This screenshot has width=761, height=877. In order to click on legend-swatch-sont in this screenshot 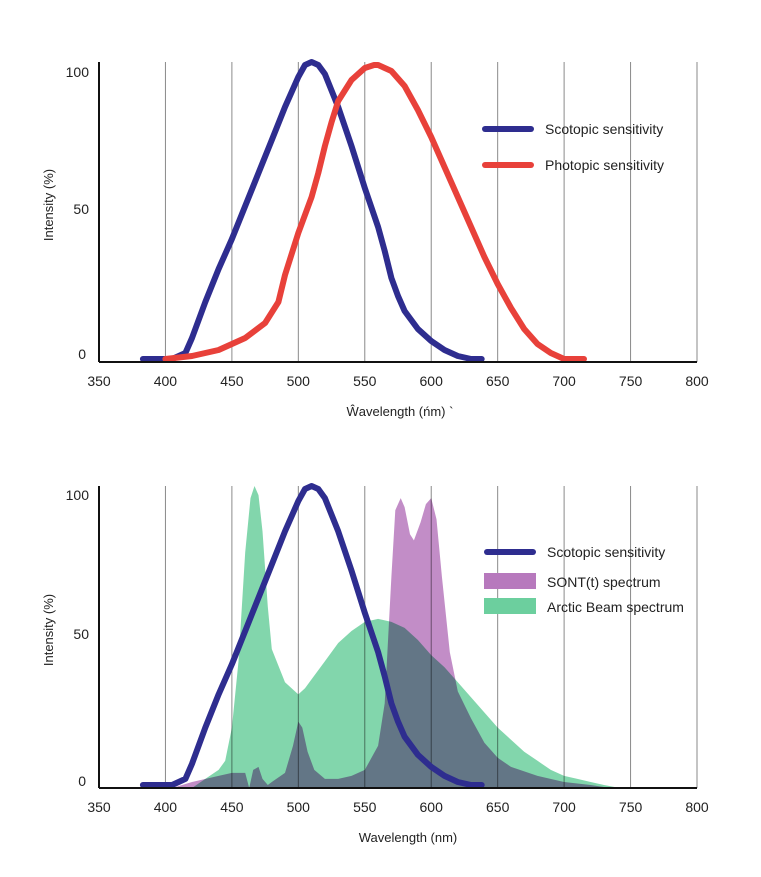, I will do `click(510, 581)`.